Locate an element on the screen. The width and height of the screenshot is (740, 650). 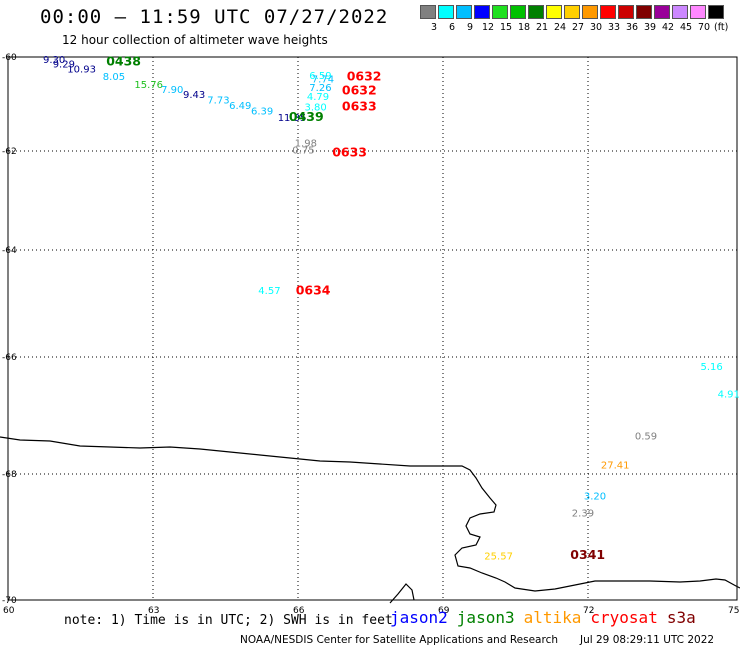
wave-height-value: 1.98 is located at coordinates (306, 144).